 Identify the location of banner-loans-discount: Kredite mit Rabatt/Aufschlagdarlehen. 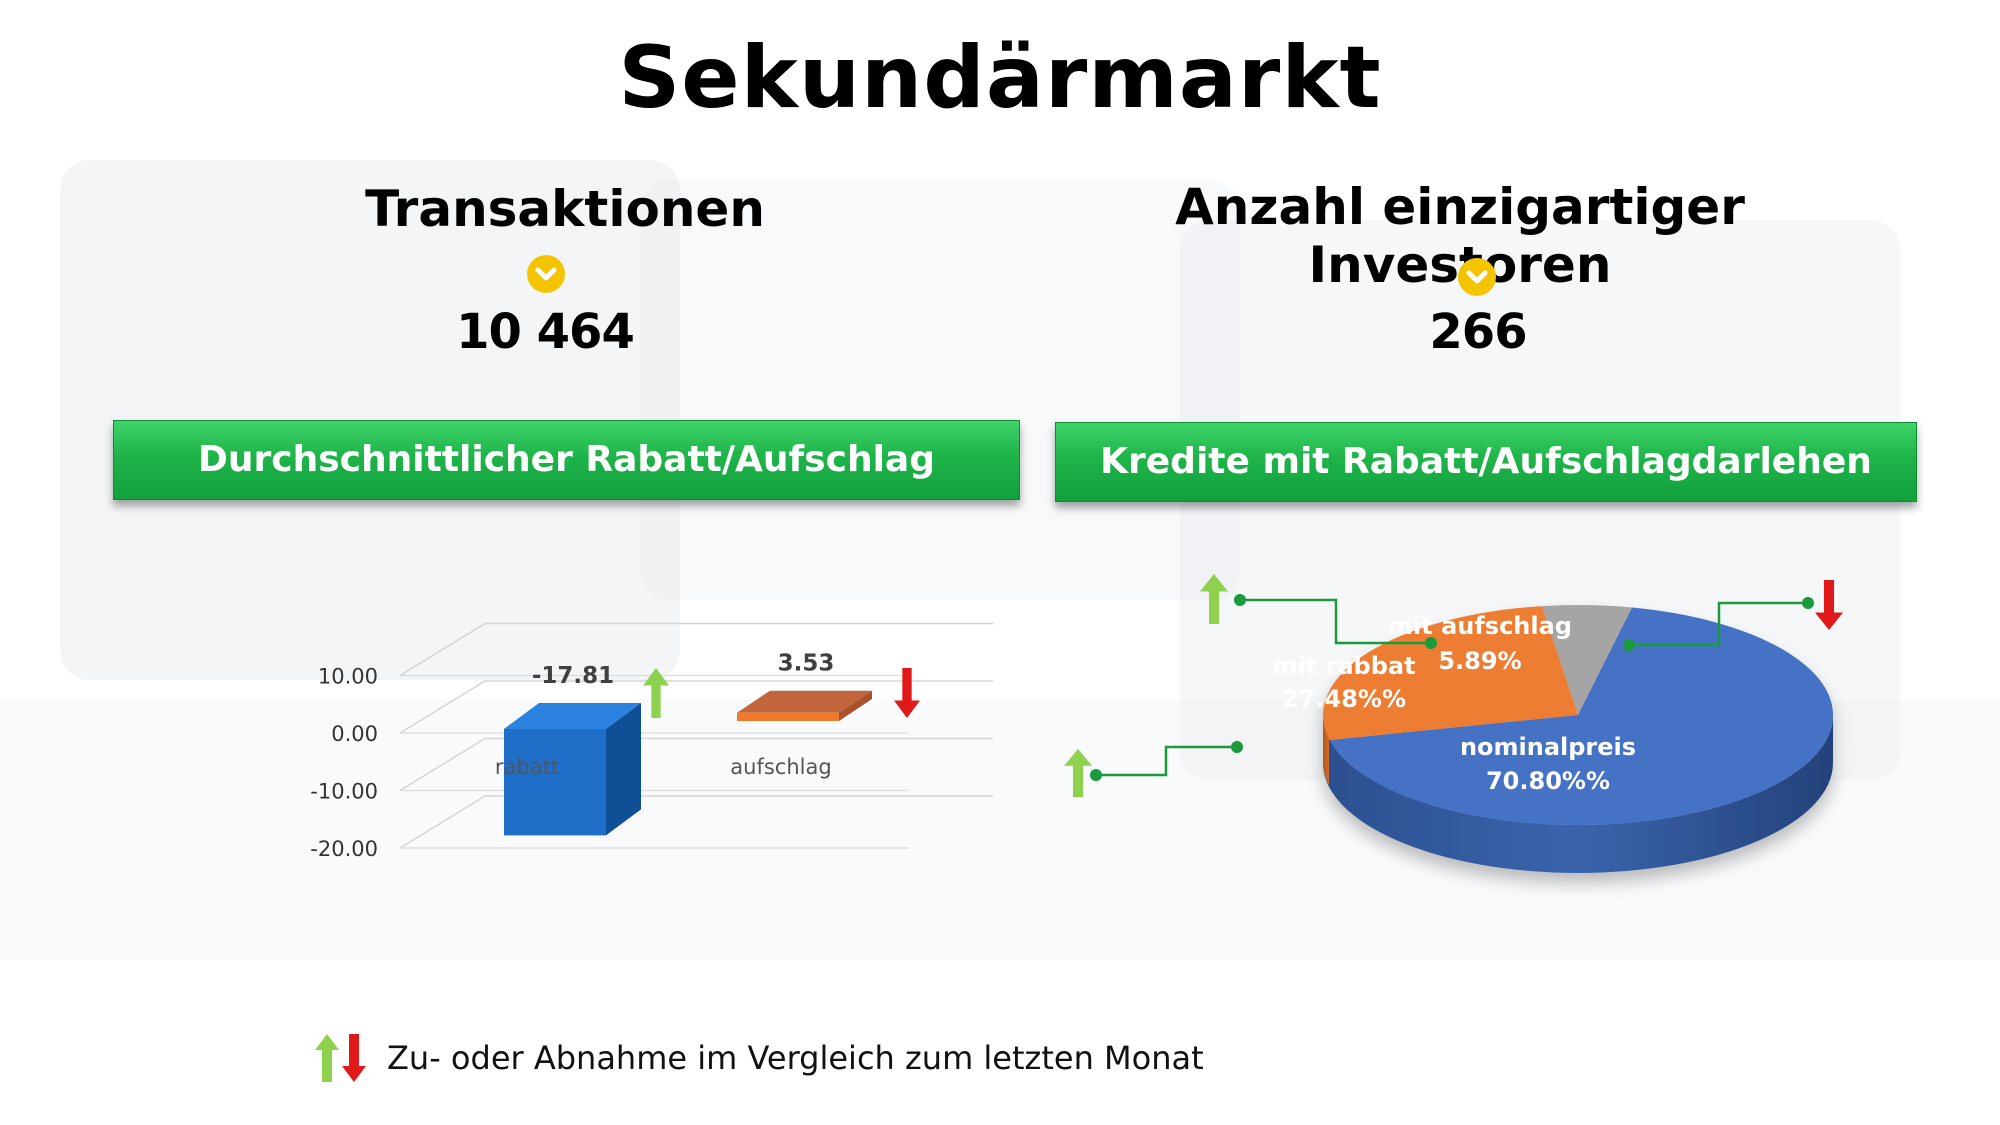
(1486, 462).